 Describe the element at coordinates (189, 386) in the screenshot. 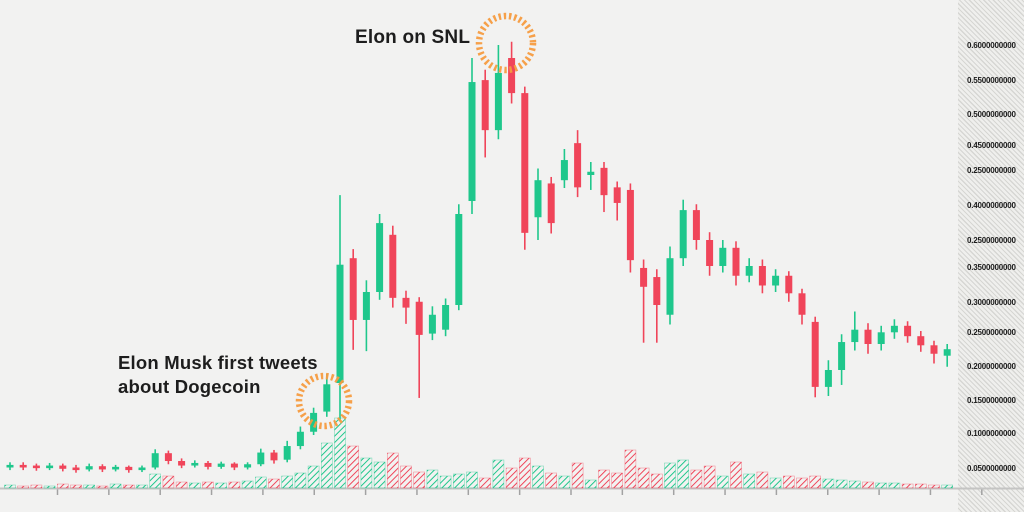

I see `annotation-first-tweet-line2: about Dogecoin` at that location.